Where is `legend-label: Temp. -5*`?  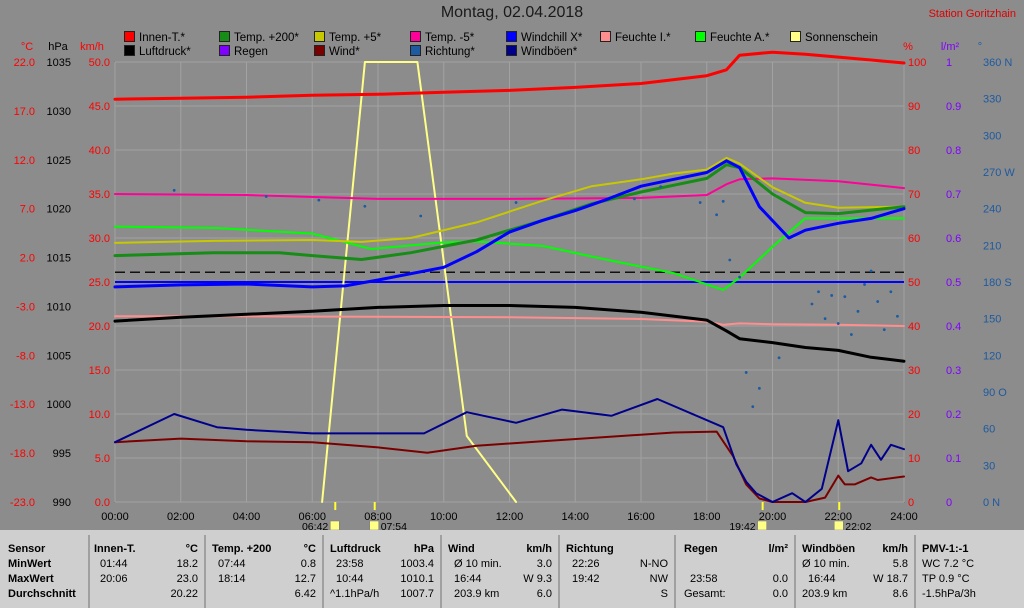 legend-label: Temp. -5* is located at coordinates (450, 38).